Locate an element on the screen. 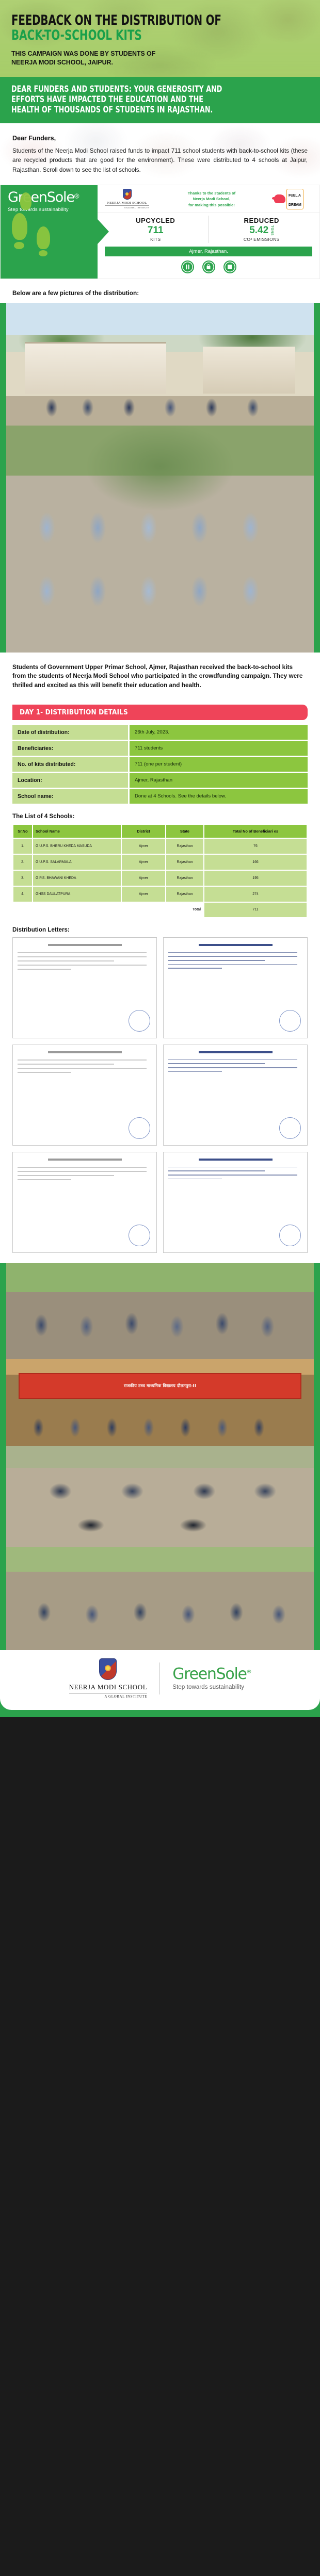  cell-school-name: GHSS DAULATPURA is located at coordinates (77, 894).